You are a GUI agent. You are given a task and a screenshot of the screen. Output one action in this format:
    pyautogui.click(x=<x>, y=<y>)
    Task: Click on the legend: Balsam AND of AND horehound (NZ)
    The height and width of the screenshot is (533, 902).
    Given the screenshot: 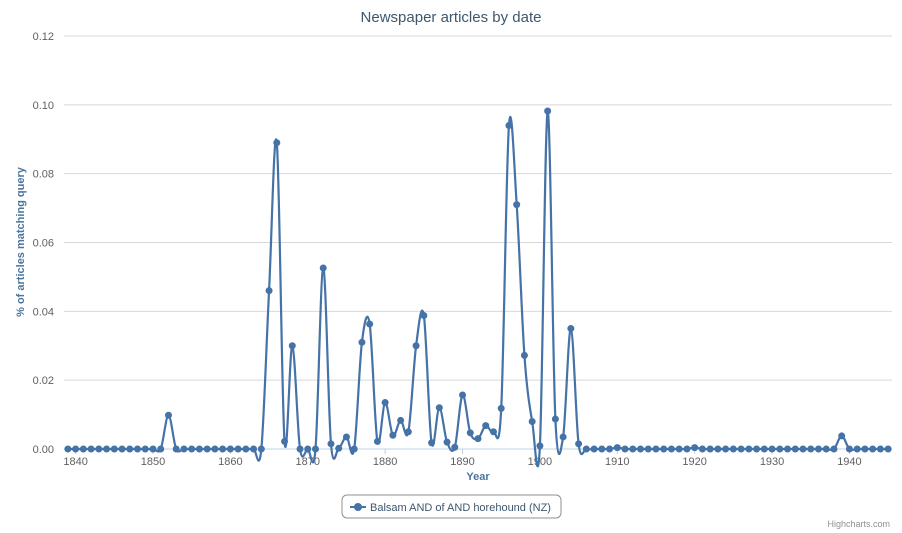 What is the action you would take?
    pyautogui.click(x=451, y=506)
    